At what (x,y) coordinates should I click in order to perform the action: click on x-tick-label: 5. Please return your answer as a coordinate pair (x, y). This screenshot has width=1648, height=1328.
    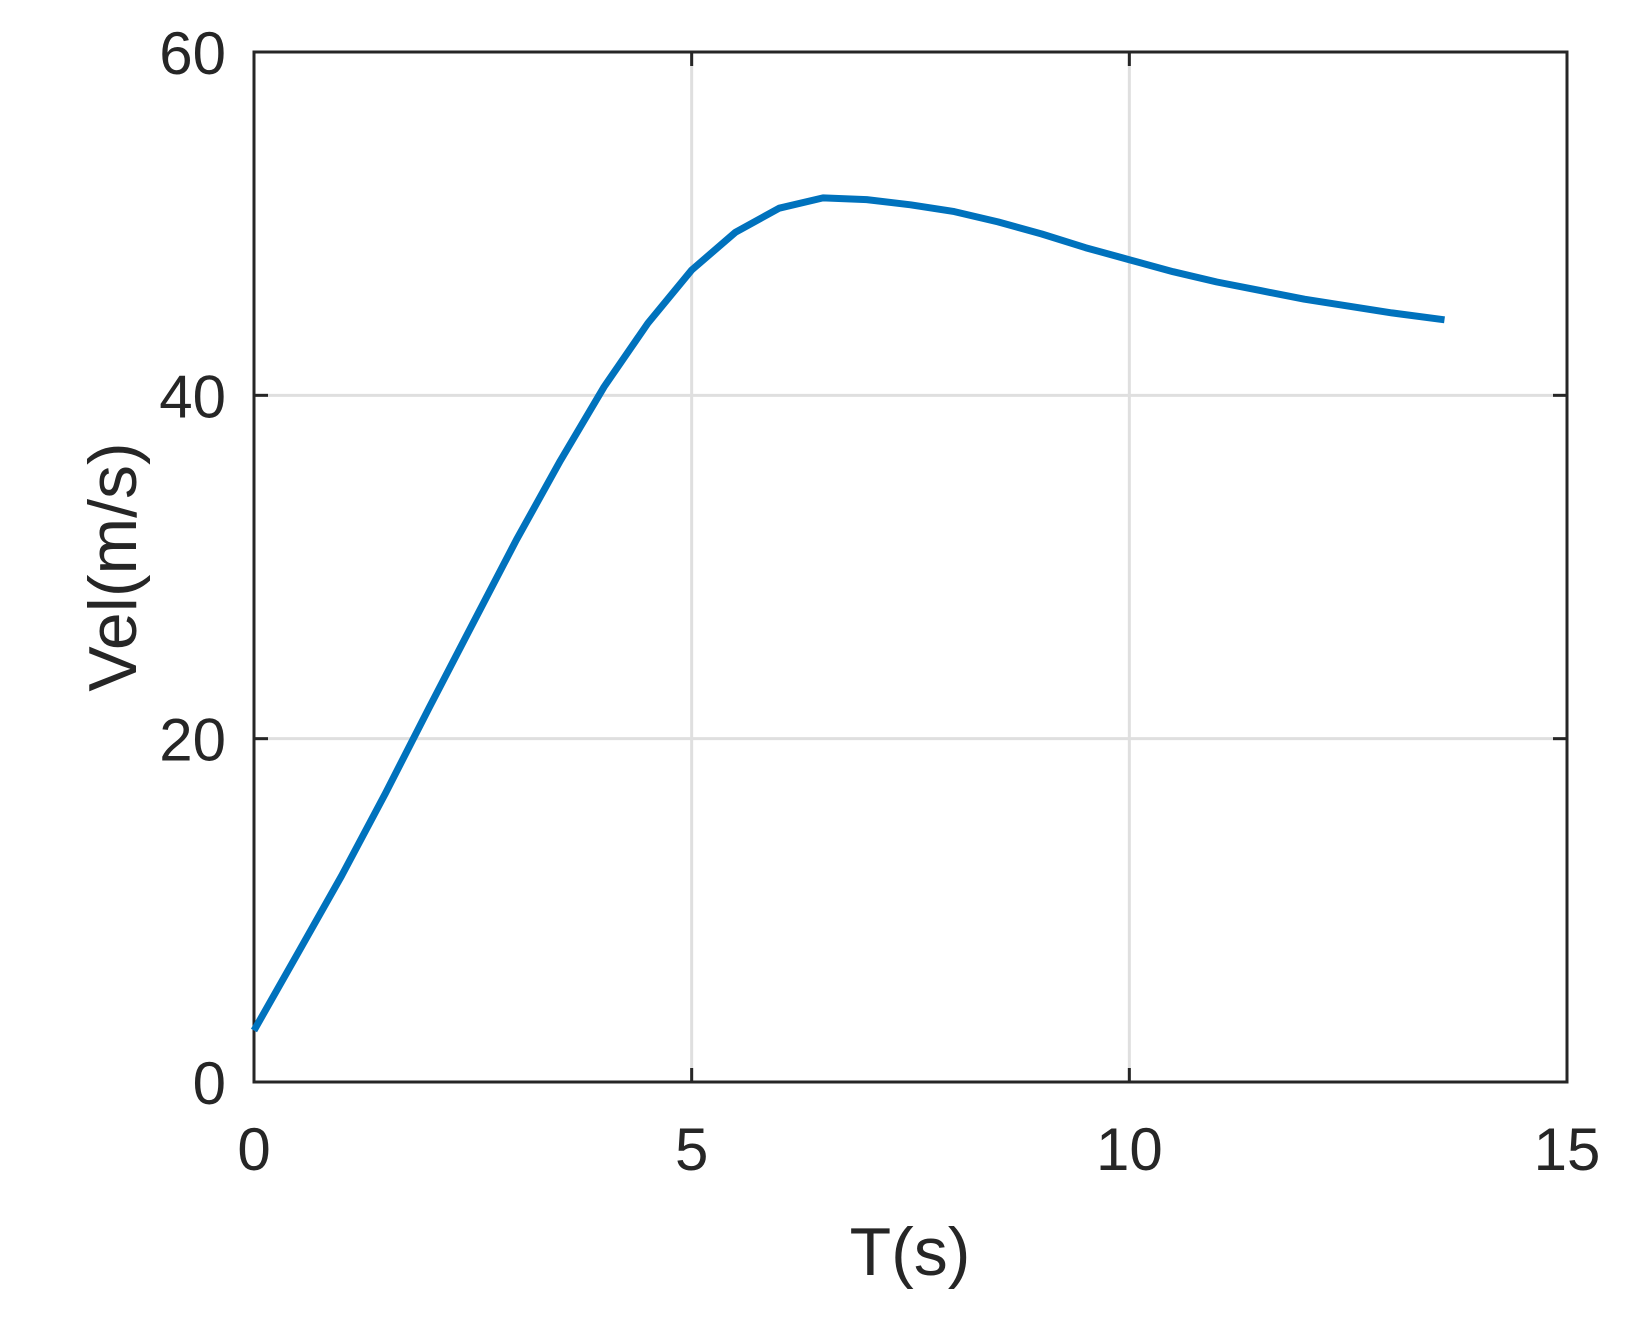
    Looking at the image, I should click on (691, 1149).